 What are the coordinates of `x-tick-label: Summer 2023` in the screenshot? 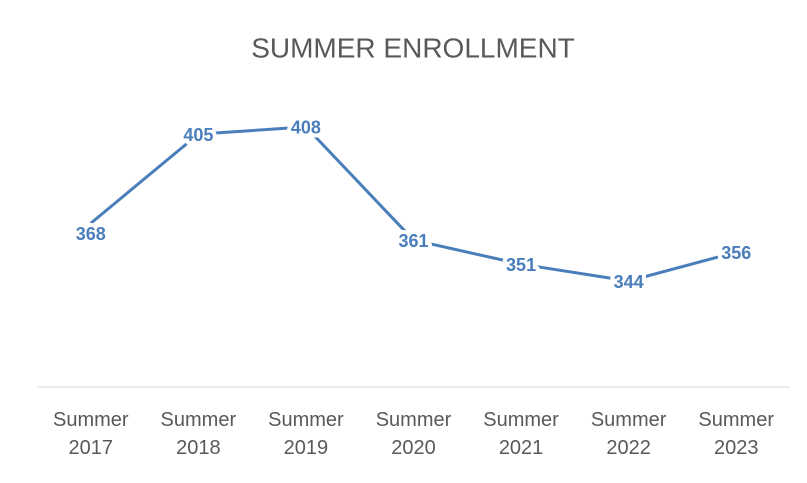 It's located at (736, 434).